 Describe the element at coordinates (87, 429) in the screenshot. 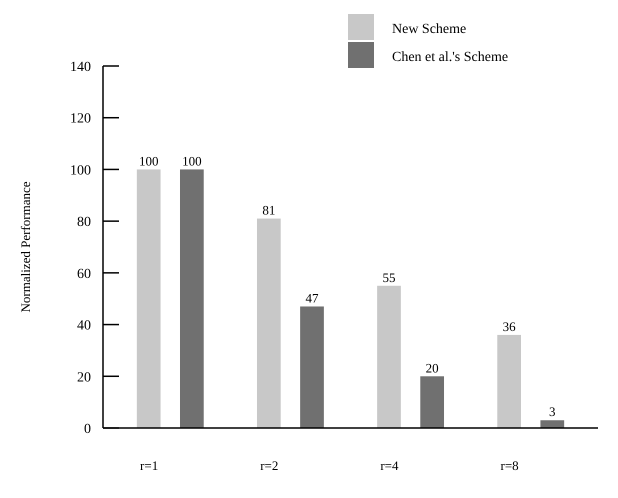

I see `y-tick-label: 0` at that location.